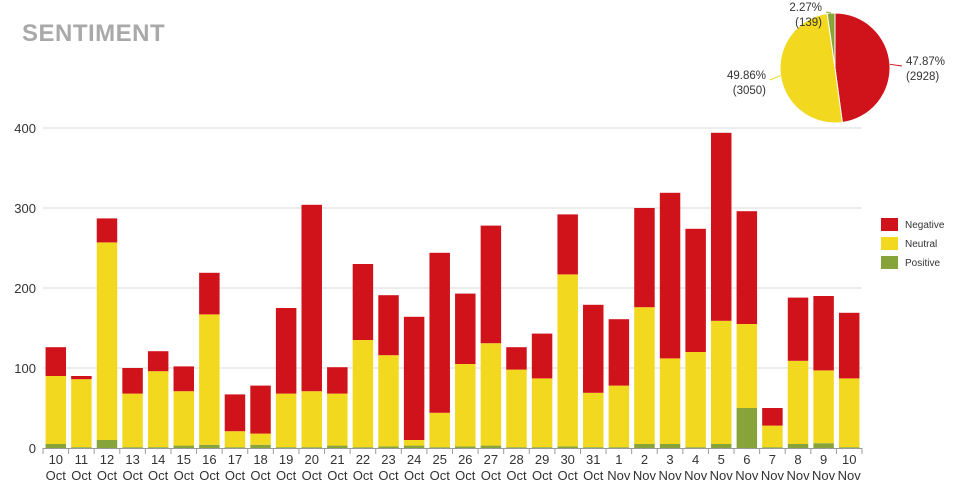  Describe the element at coordinates (56, 459) in the screenshot. I see `x-tick-label-day: 10` at that location.